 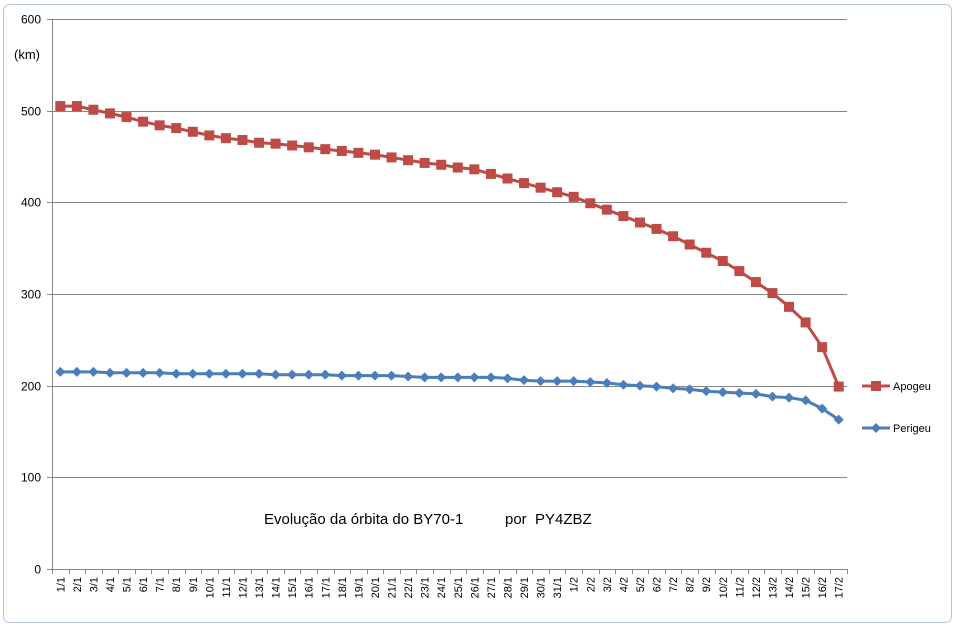 What do you see at coordinates (31, 295) in the screenshot?
I see `y-tick-label: 300` at bounding box center [31, 295].